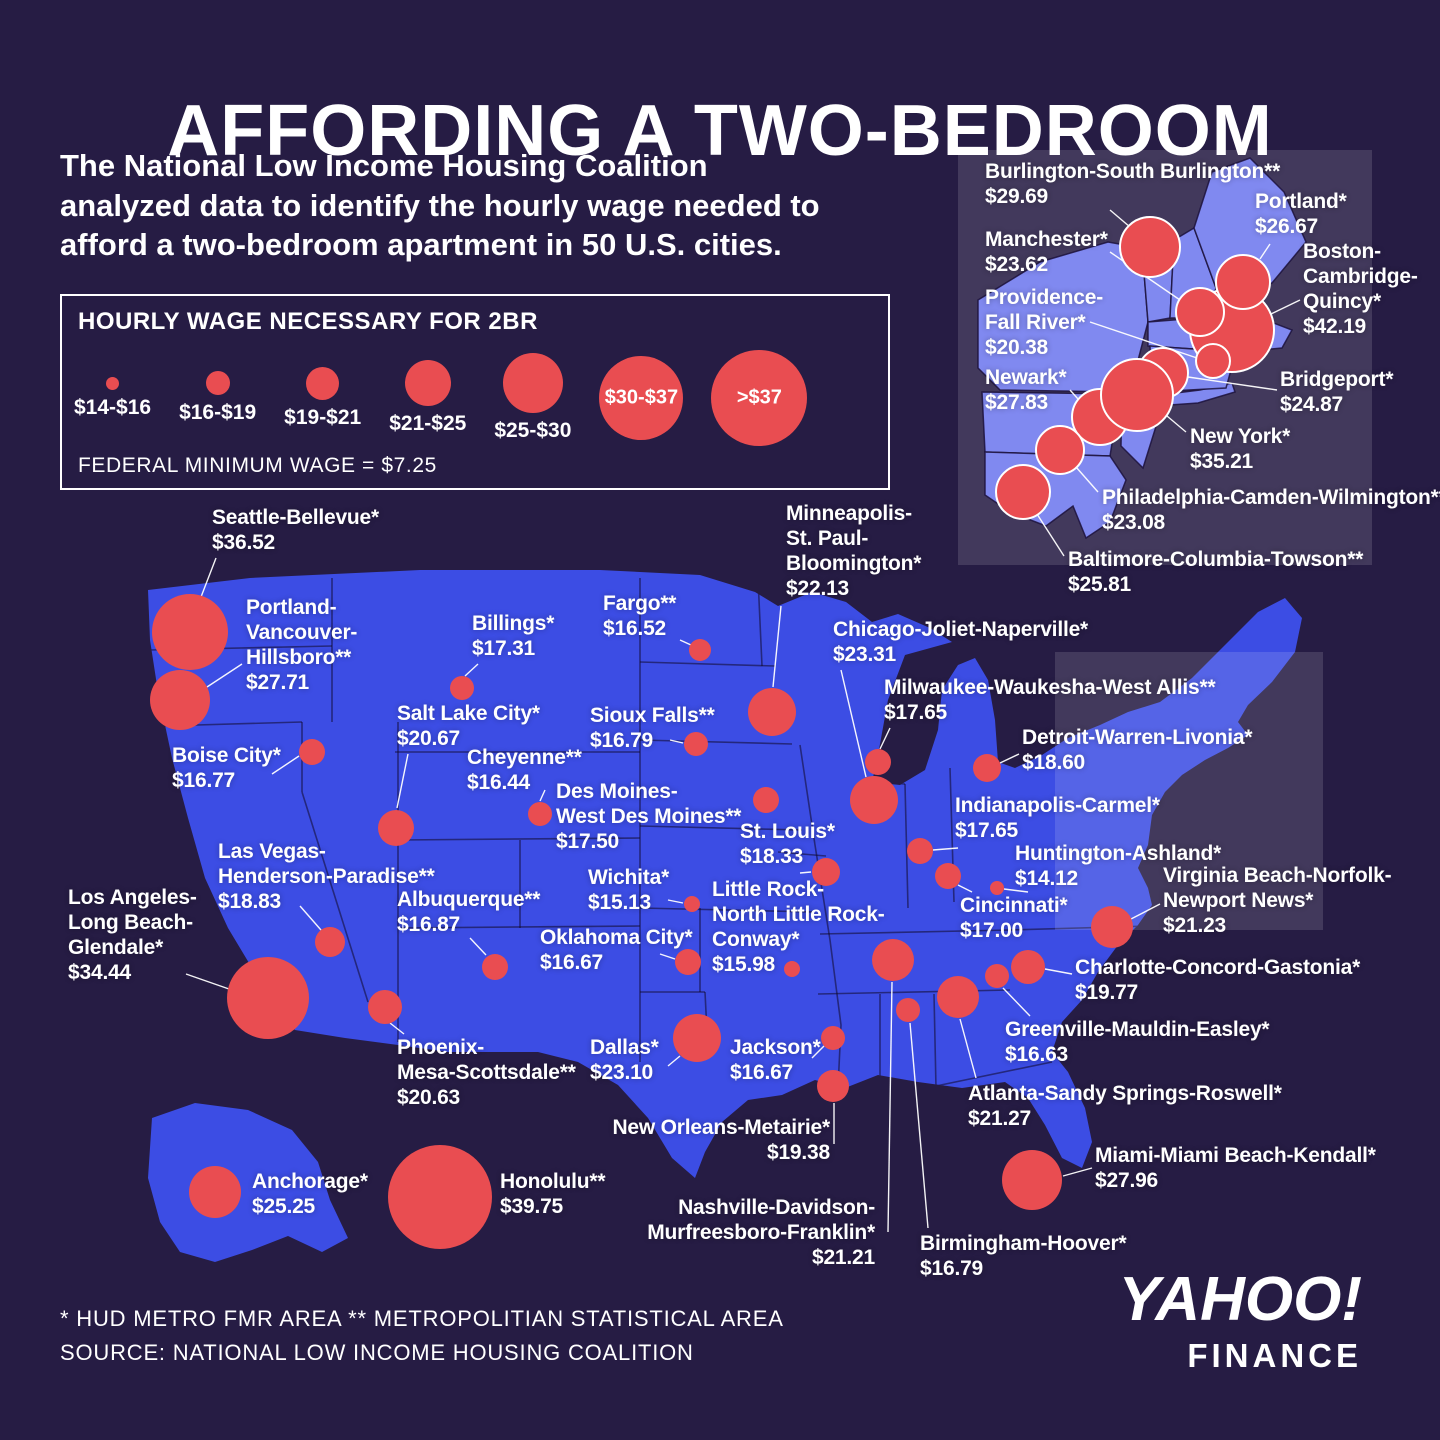  Describe the element at coordinates (257, 465) in the screenshot. I see `legend-note: FEDERAL MINIMUM WAGE = $7.25` at that location.